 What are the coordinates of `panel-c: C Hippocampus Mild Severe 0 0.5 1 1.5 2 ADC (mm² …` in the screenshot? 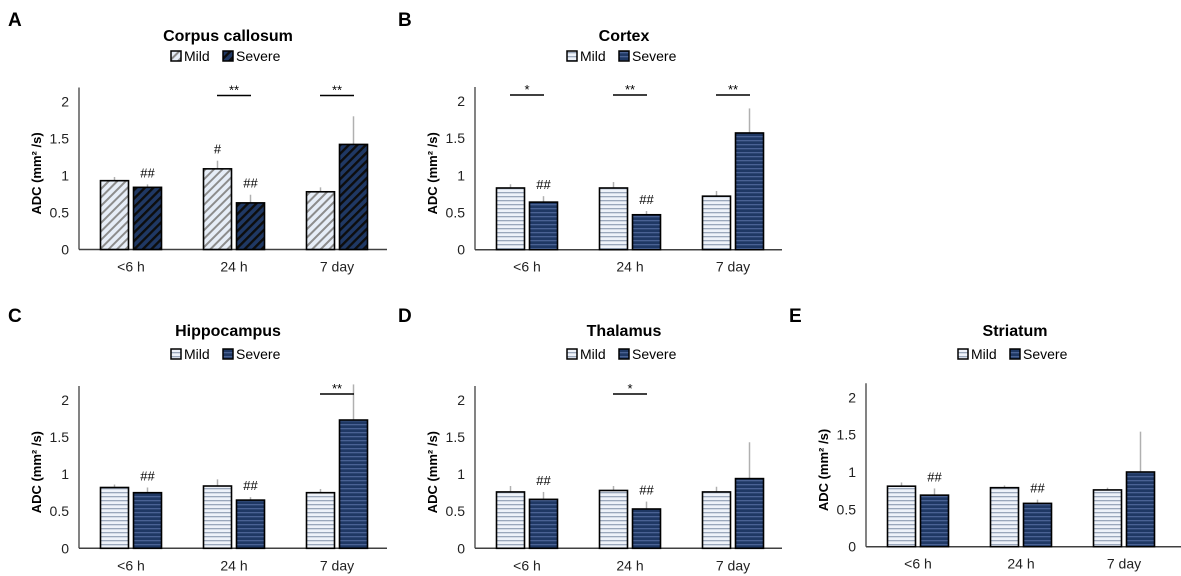 It's located at (197, 439).